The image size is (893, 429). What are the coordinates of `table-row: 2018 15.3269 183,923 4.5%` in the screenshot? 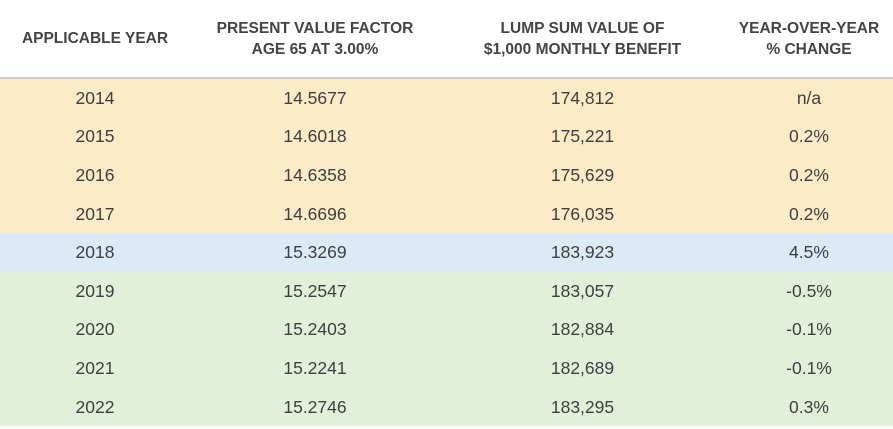 It's located at (446, 252).